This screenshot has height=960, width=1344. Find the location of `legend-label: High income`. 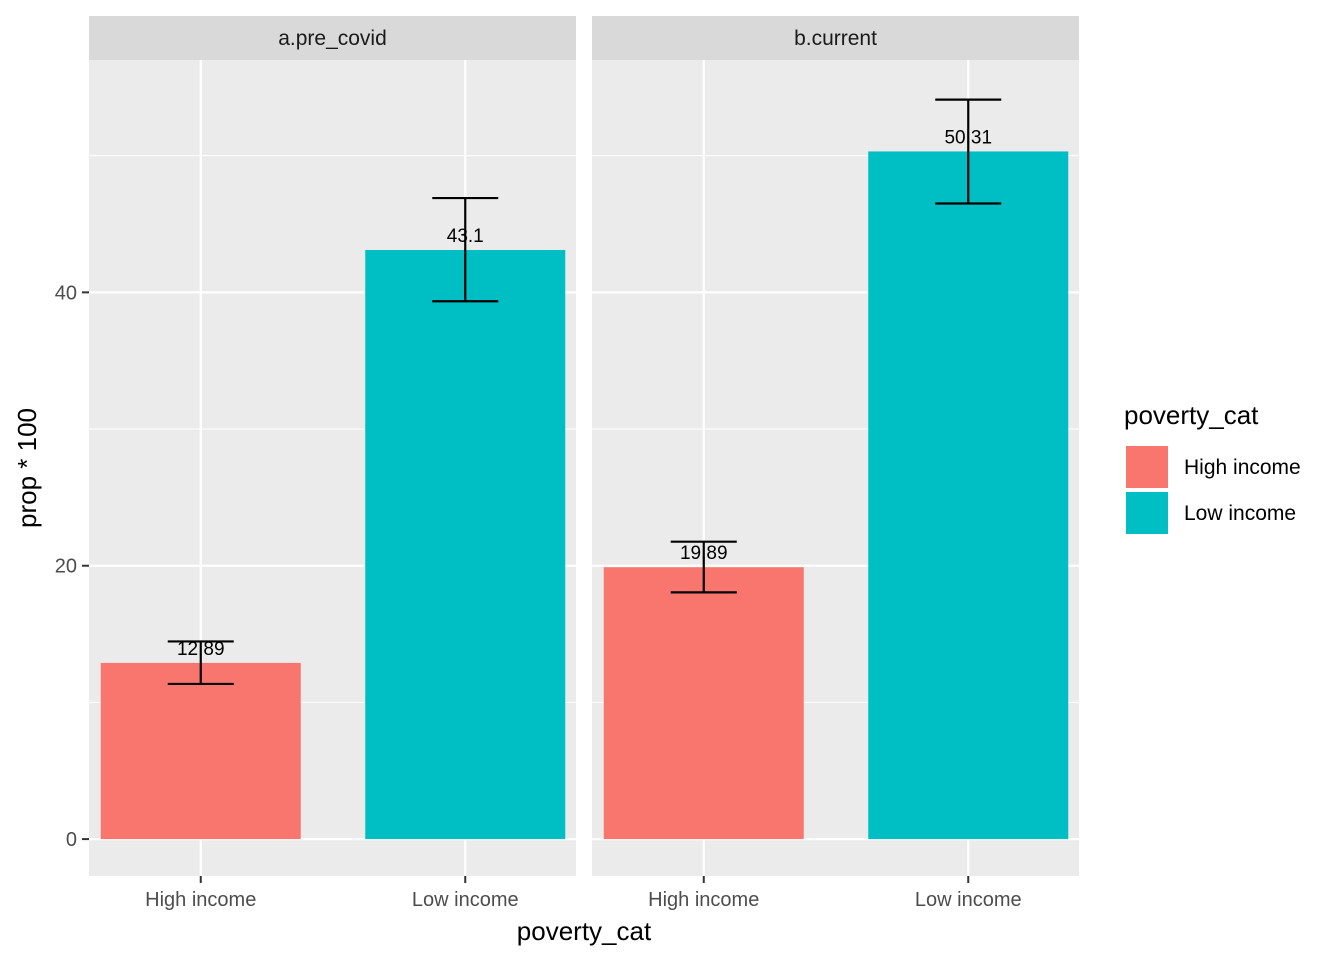

legend-label: High income is located at coordinates (1242, 467).